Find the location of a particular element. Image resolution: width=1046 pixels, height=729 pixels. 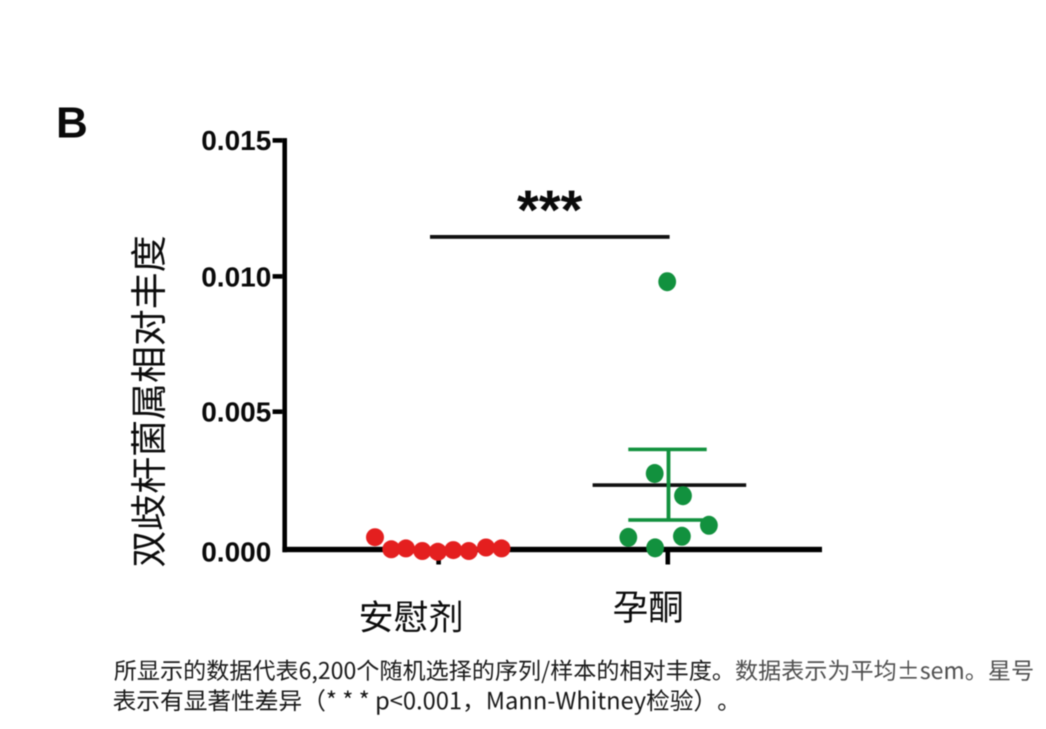

svg-text: 0.010 is located at coordinates (236, 276).